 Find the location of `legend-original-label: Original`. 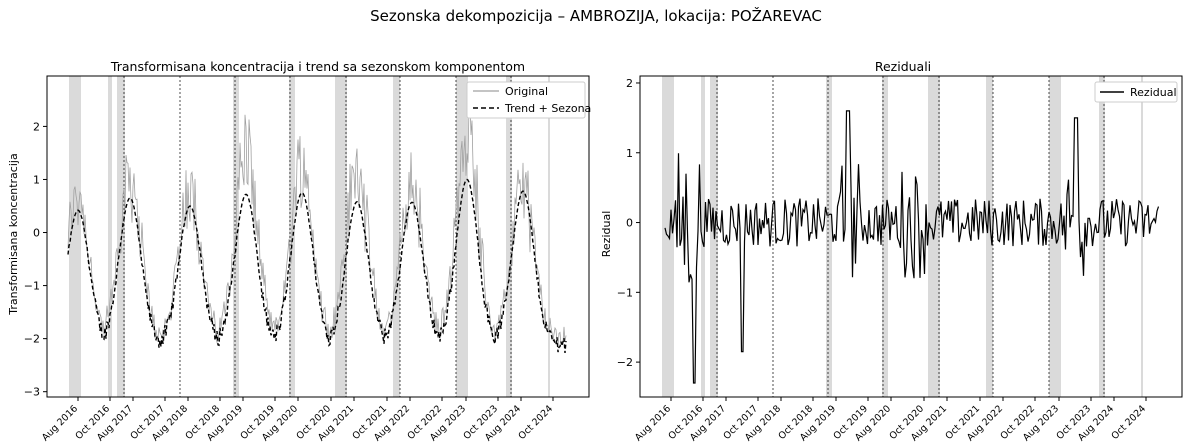

legend-original-label: Original is located at coordinates (526, 91).